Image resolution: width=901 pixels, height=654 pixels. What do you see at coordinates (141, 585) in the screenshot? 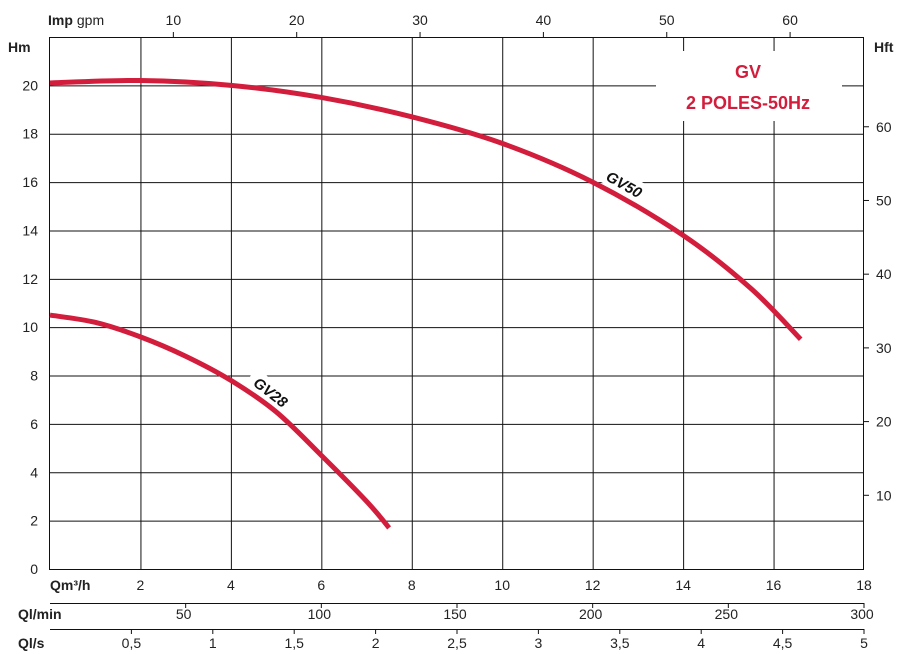
I see `x-tick-label-m3h: 2` at bounding box center [141, 585].